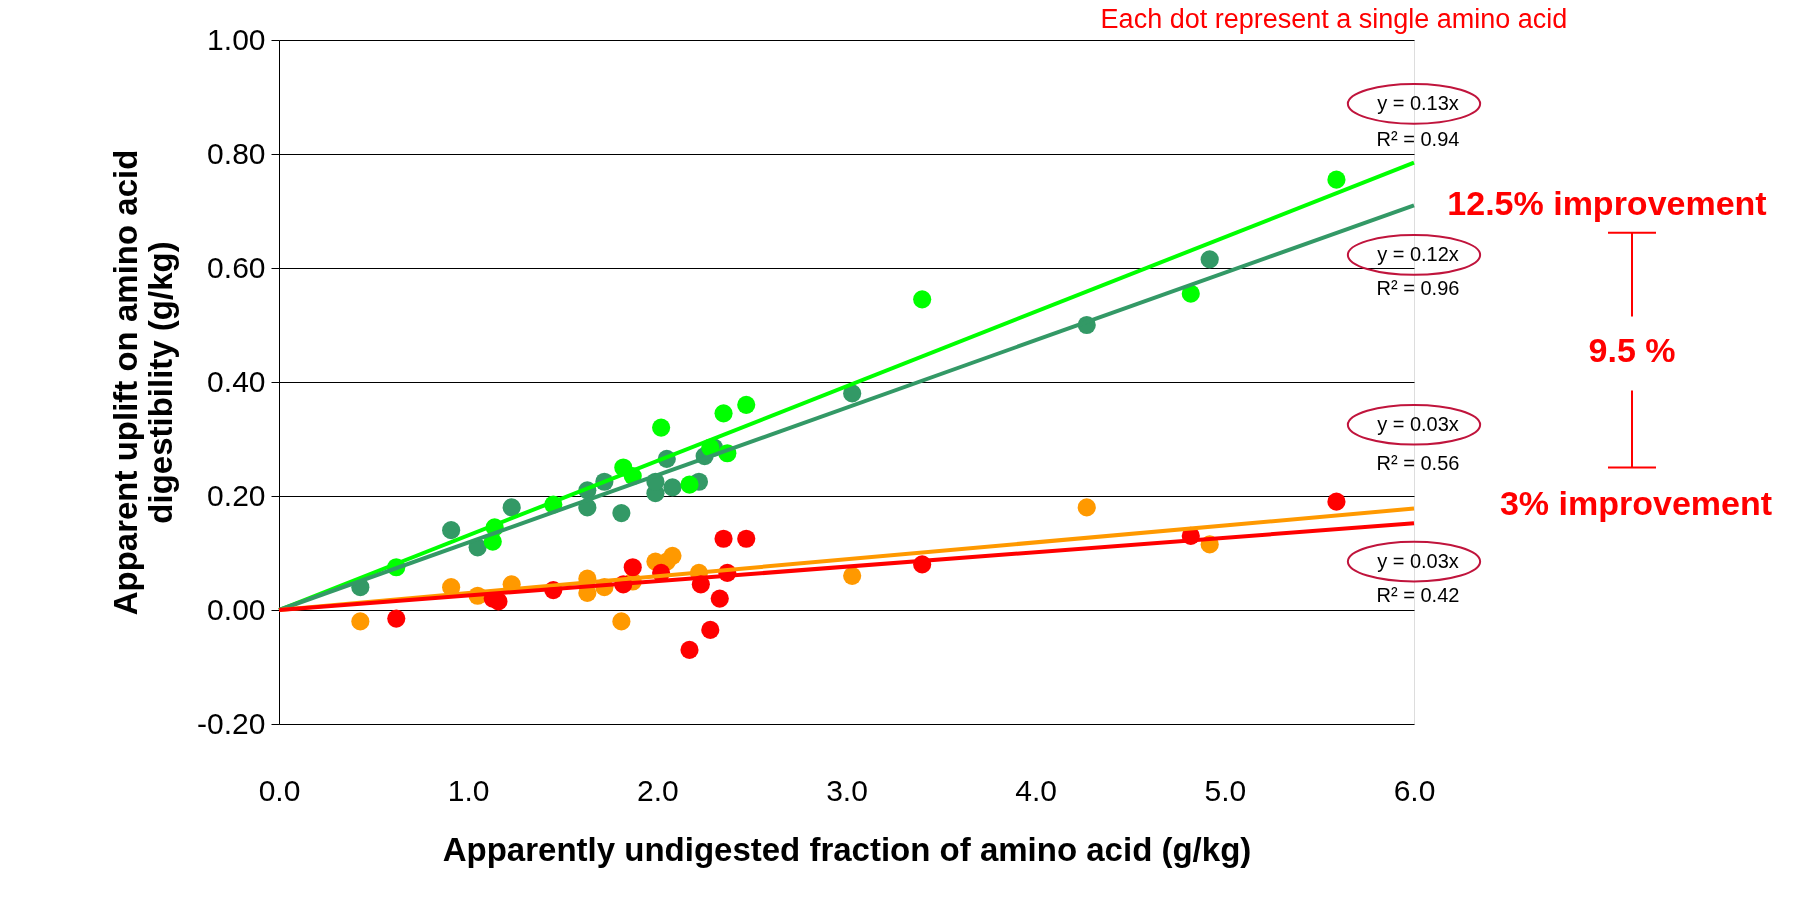 The width and height of the screenshot is (1806, 915). I want to click on annotation: R² = 0.56, so click(1418, 462).